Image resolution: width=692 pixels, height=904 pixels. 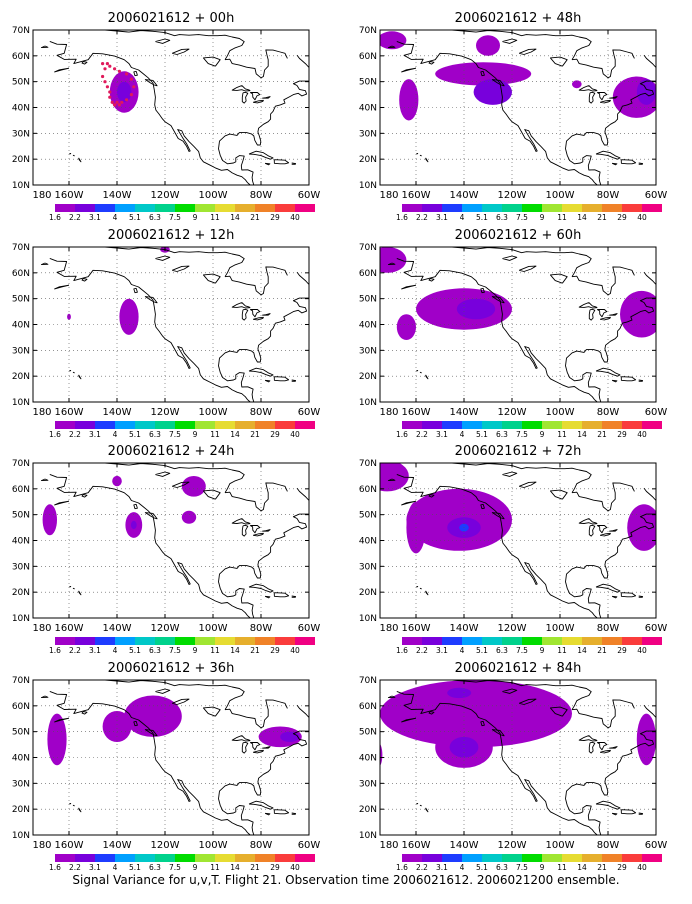 I want to click on map-frame, so click(x=171, y=107).